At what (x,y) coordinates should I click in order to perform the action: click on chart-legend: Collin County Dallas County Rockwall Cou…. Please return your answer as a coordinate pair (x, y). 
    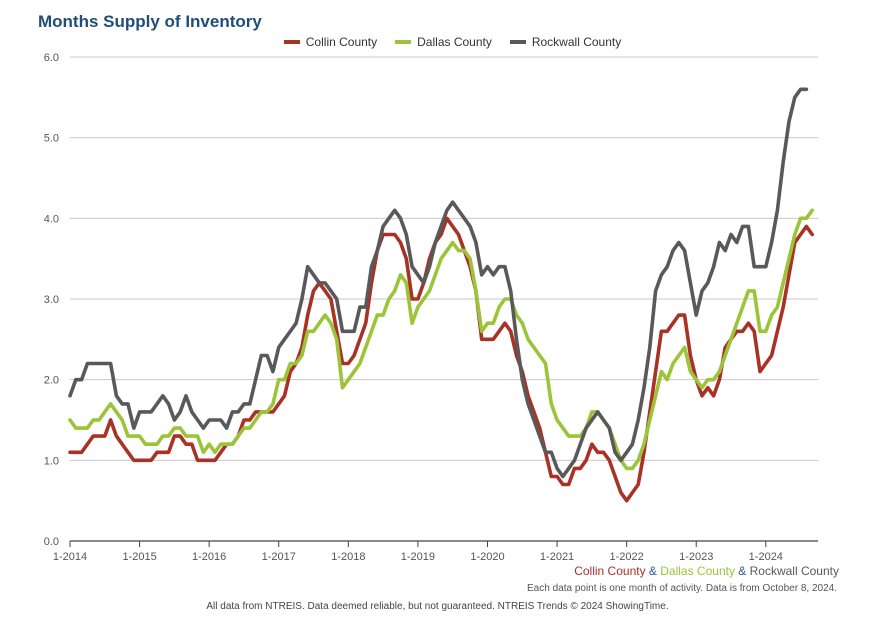
    Looking at the image, I should click on (437, 42).